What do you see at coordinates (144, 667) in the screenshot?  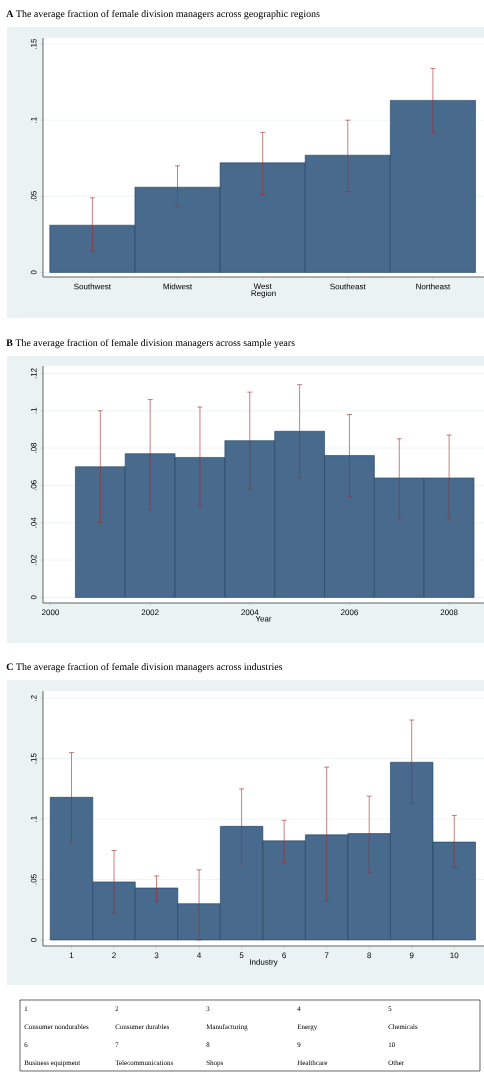 I see `chart-title: C The average fraction of female division managers across industries` at bounding box center [144, 667].